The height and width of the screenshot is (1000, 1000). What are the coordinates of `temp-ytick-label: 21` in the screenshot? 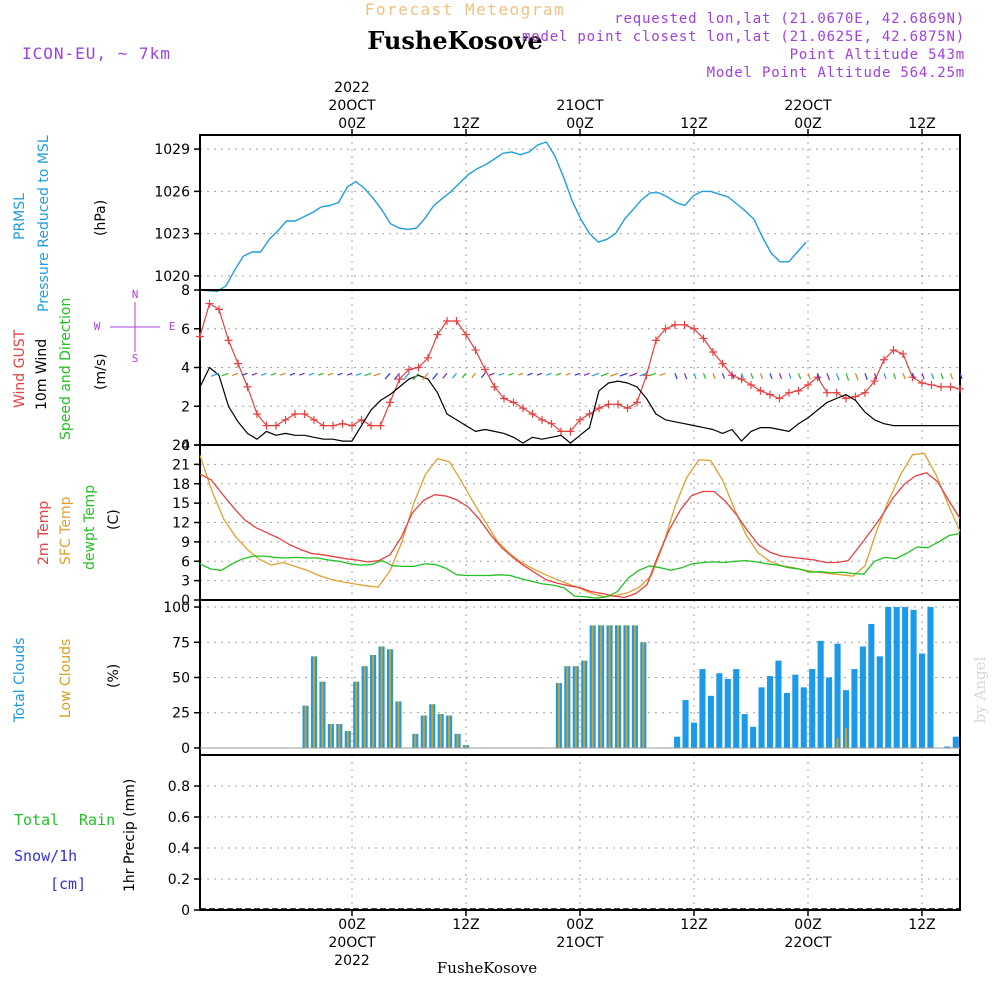 It's located at (181, 465).